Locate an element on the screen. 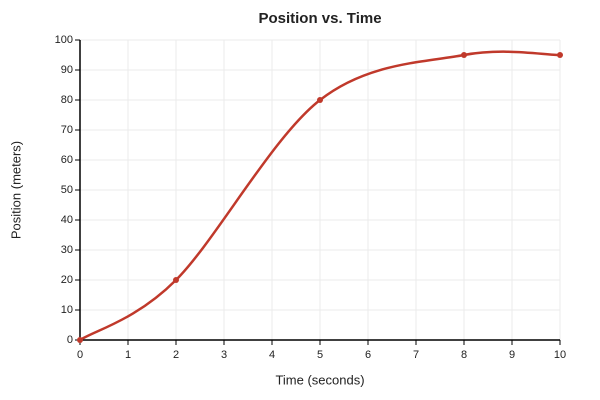 This screenshot has height=400, width=600. x-tick-label: 3 is located at coordinates (224, 355).